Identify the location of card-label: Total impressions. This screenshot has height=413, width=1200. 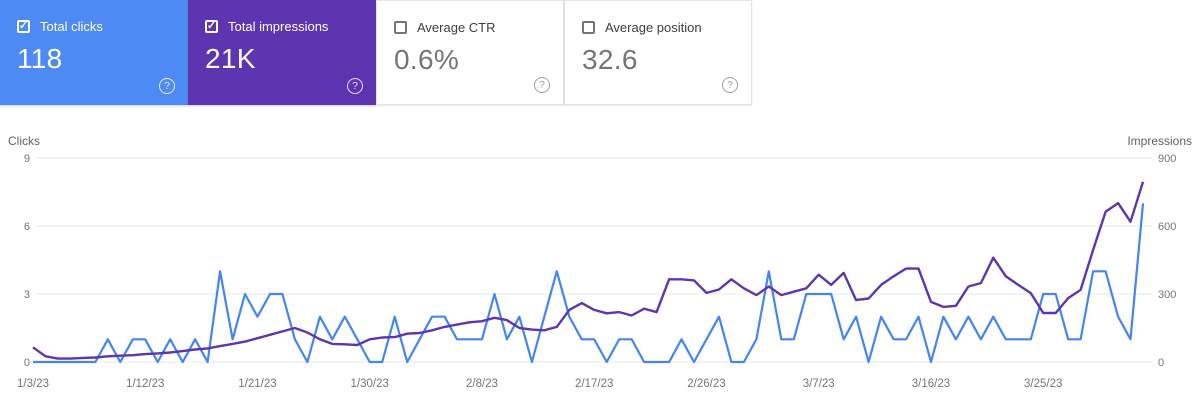
(278, 26).